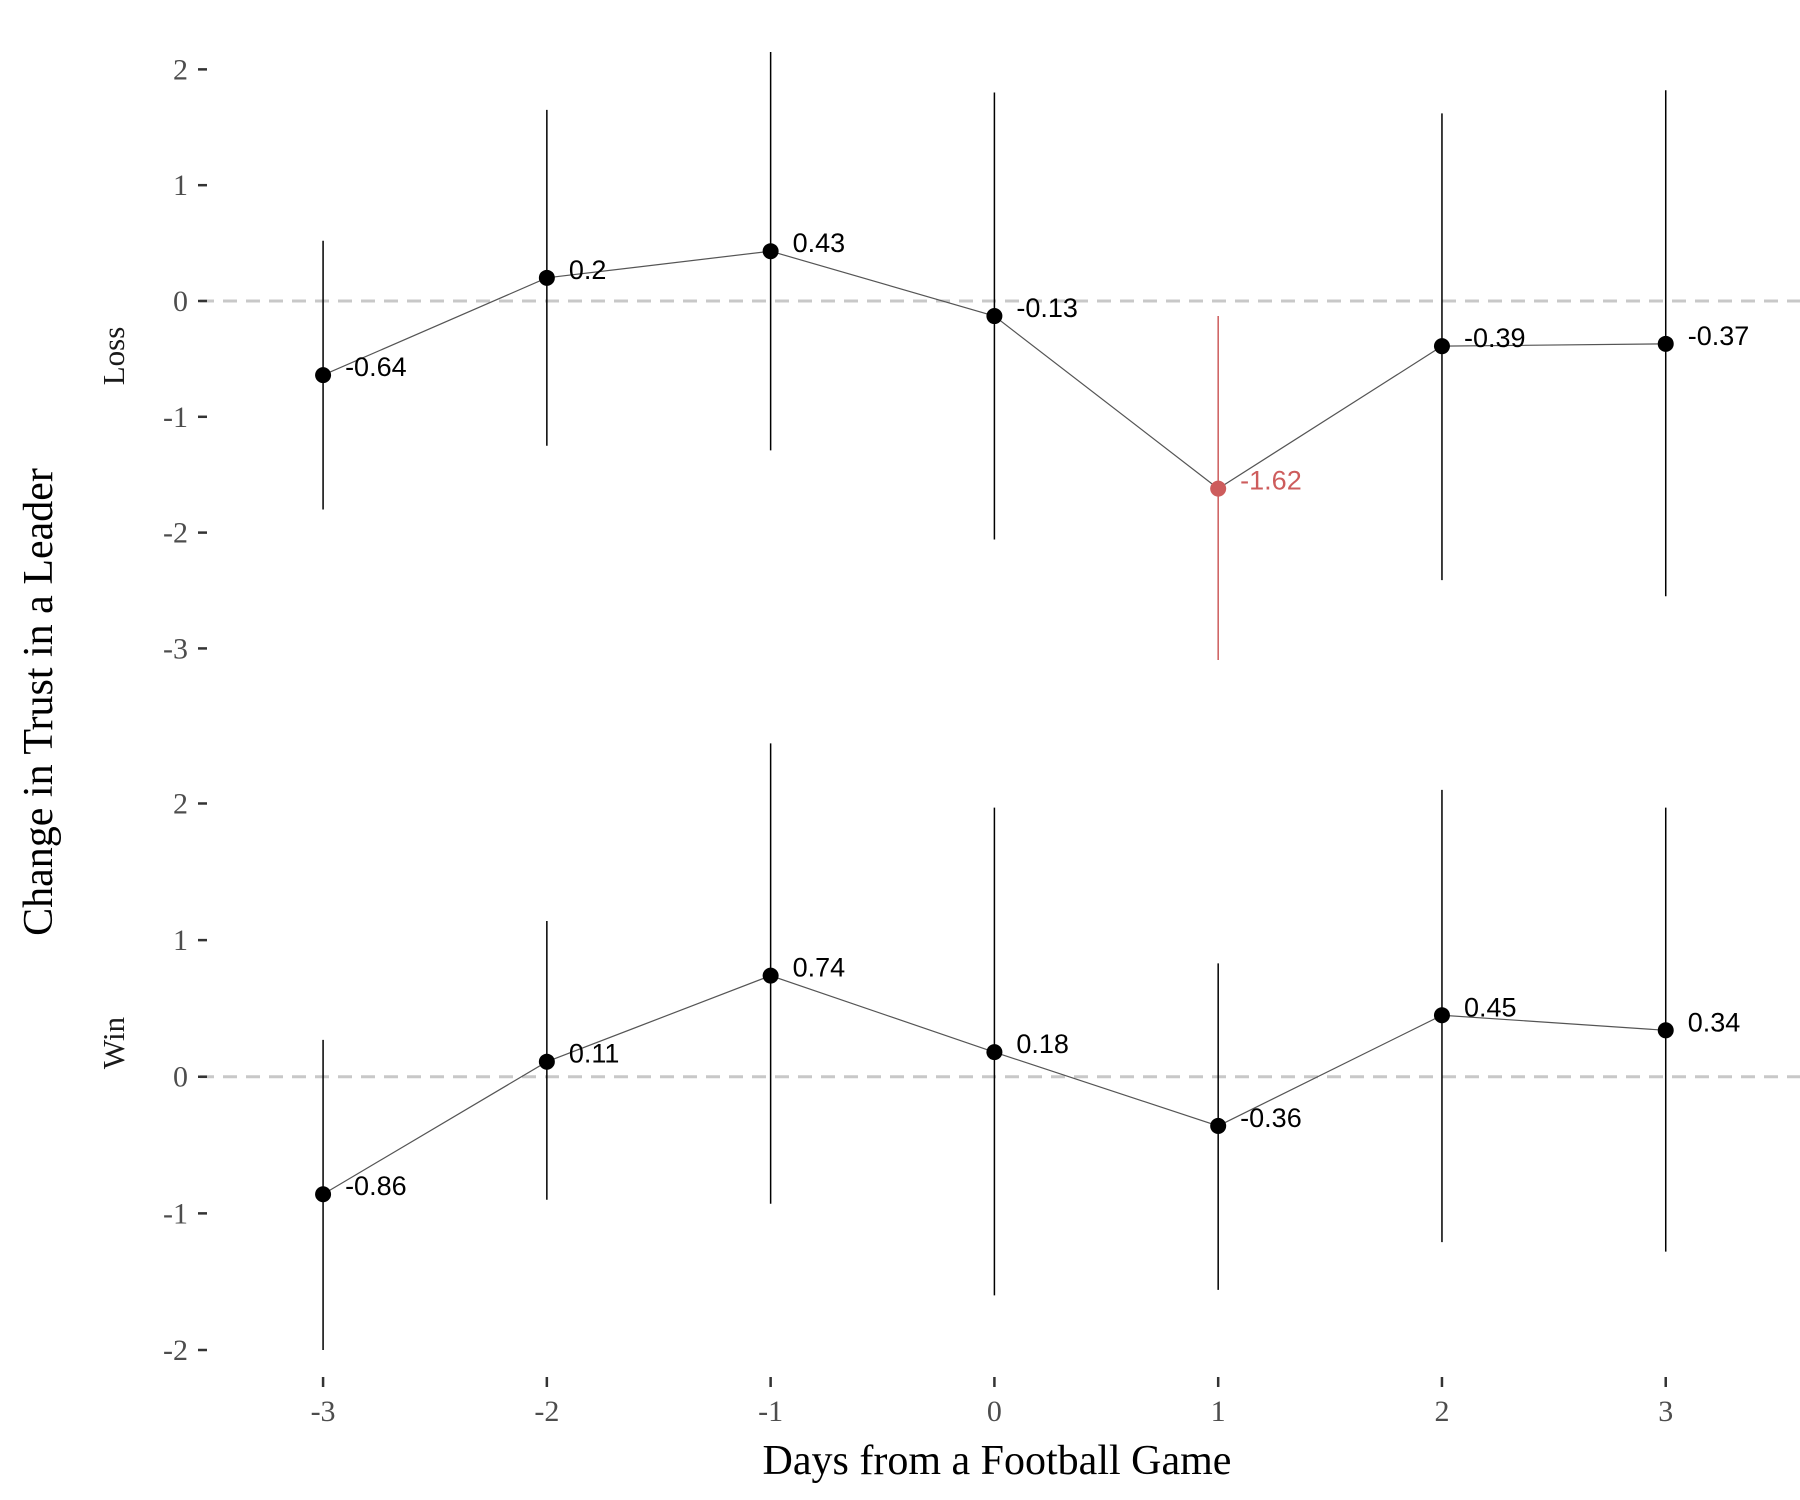  Describe the element at coordinates (819, 968) in the screenshot. I see `data-label: 0.74` at that location.